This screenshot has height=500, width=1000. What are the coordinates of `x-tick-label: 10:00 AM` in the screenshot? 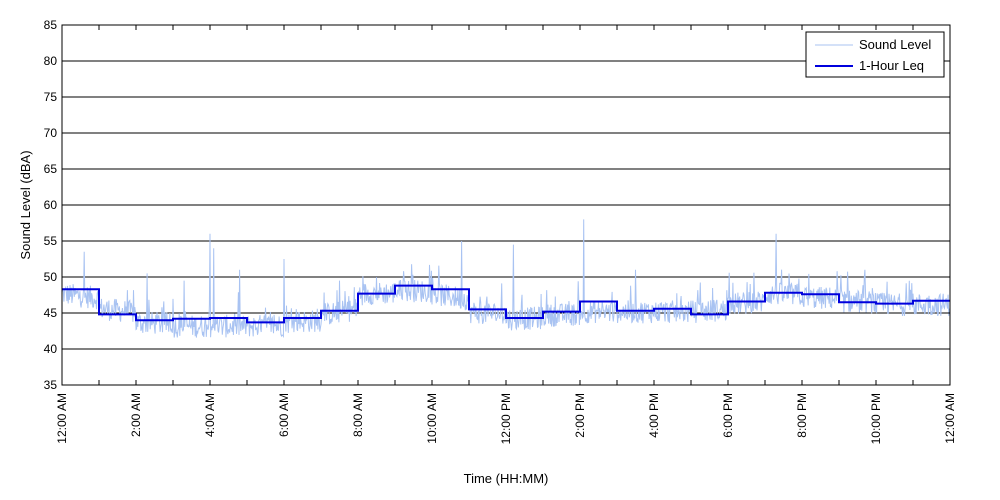 It's located at (432, 418).